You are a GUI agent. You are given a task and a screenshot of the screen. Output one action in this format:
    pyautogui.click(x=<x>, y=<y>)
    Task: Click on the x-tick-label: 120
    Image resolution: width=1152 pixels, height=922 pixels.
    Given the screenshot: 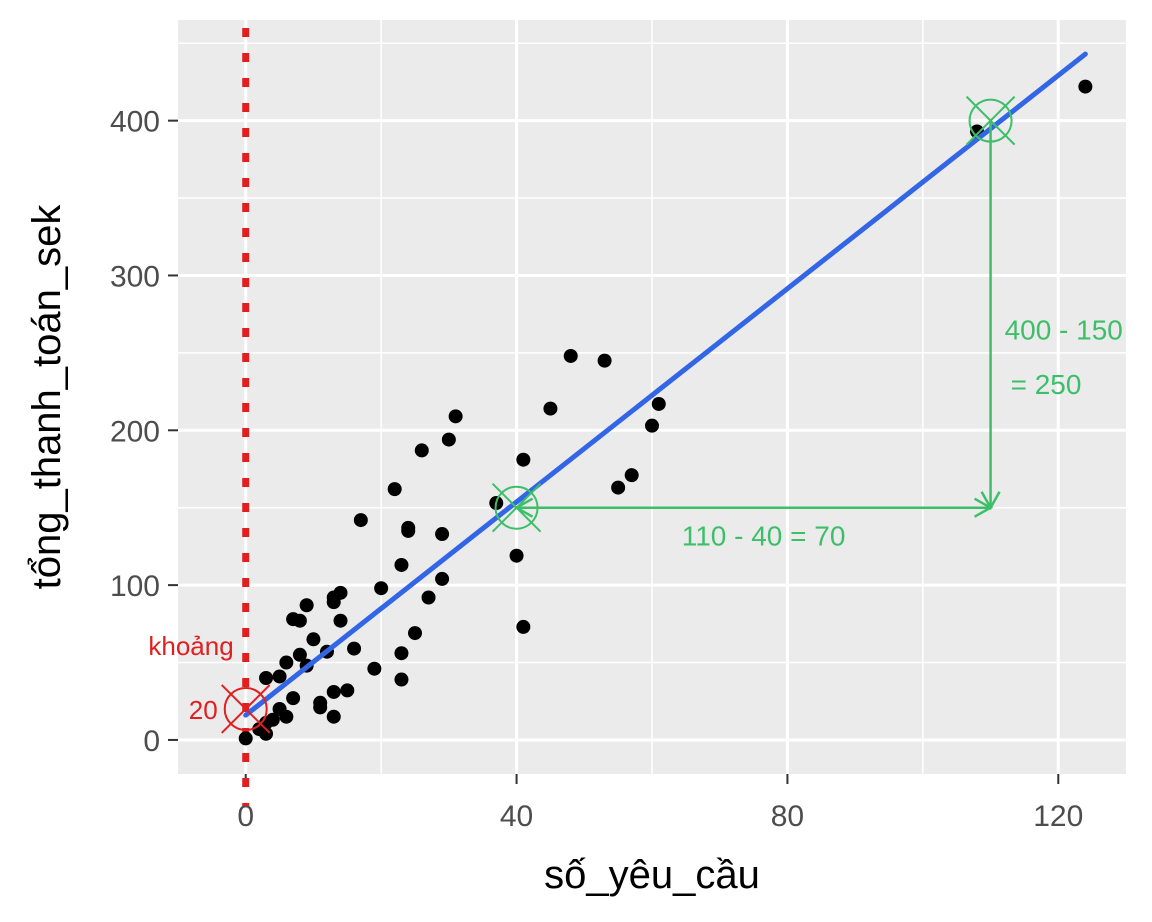 What is the action you would take?
    pyautogui.click(x=1058, y=816)
    